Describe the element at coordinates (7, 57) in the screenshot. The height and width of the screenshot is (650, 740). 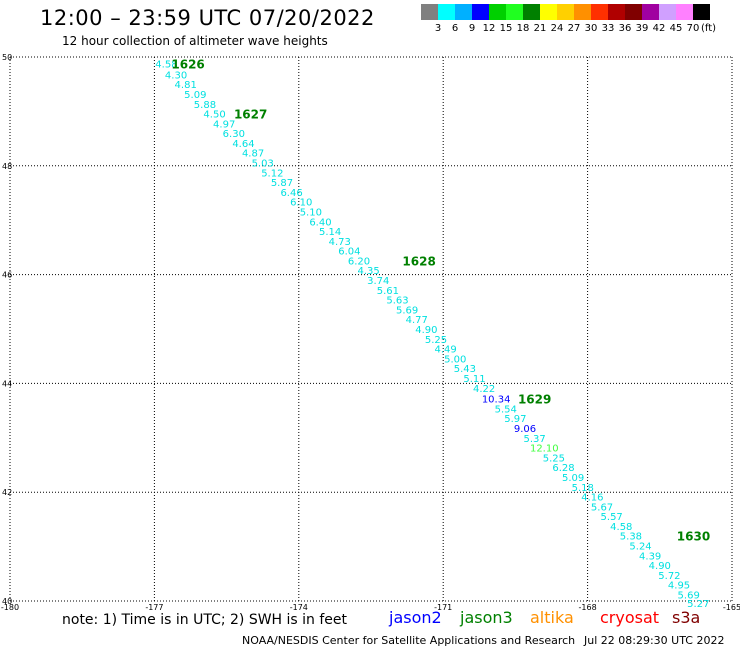
I see `y-tick-label: 50` at that location.